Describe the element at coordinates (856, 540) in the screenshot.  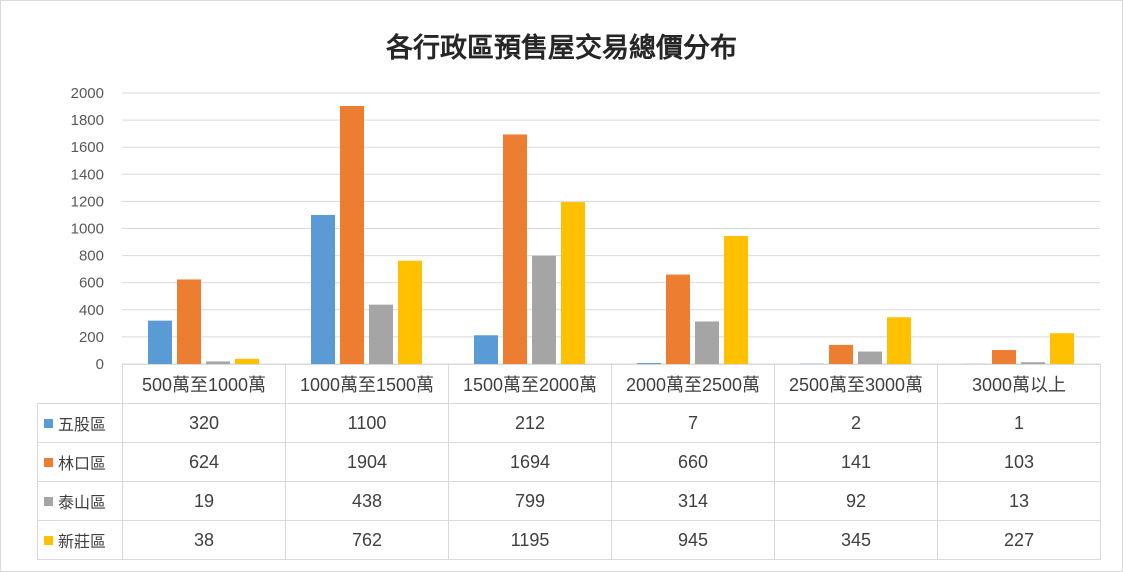
I see `data-label: 345` at that location.